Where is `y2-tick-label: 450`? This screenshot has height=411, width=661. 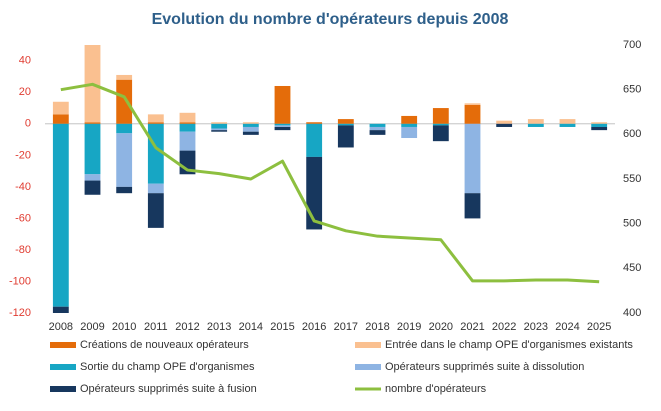
y2-tick-label: 450 is located at coordinates (632, 268).